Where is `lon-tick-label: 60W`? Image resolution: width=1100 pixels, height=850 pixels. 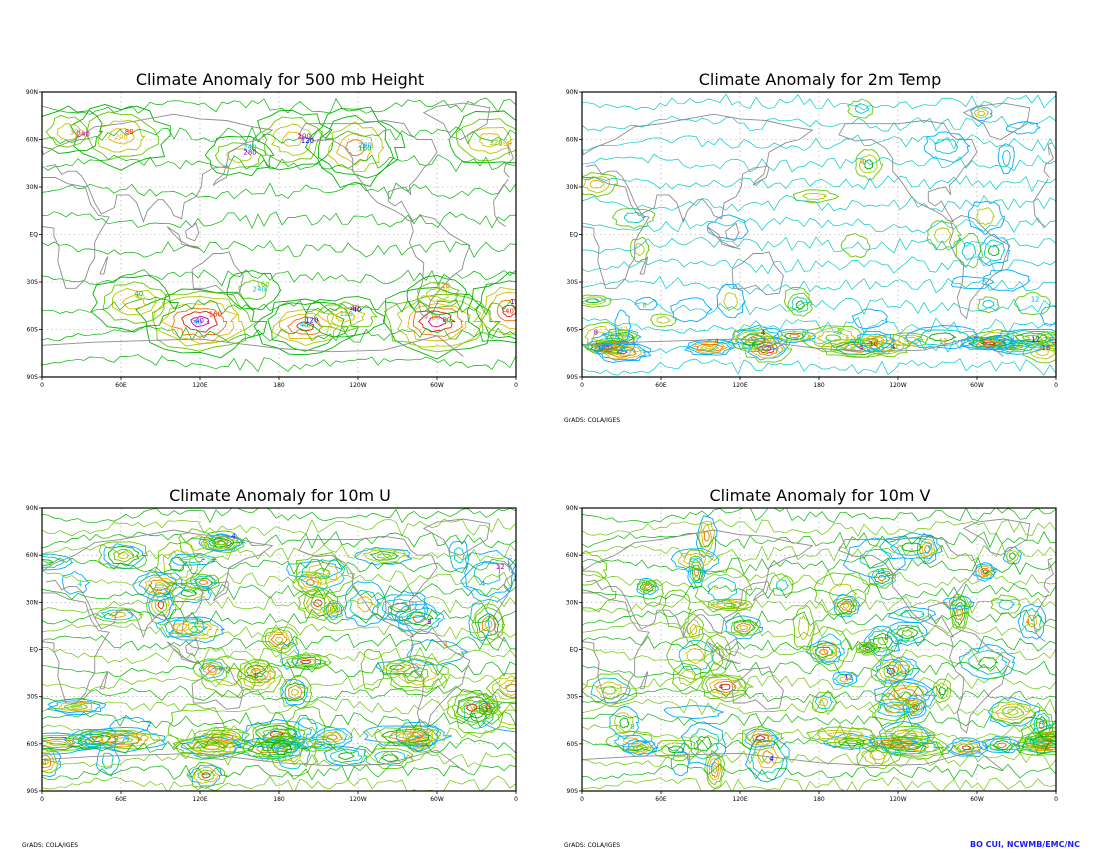 lon-tick-label: 60W is located at coordinates (977, 799).